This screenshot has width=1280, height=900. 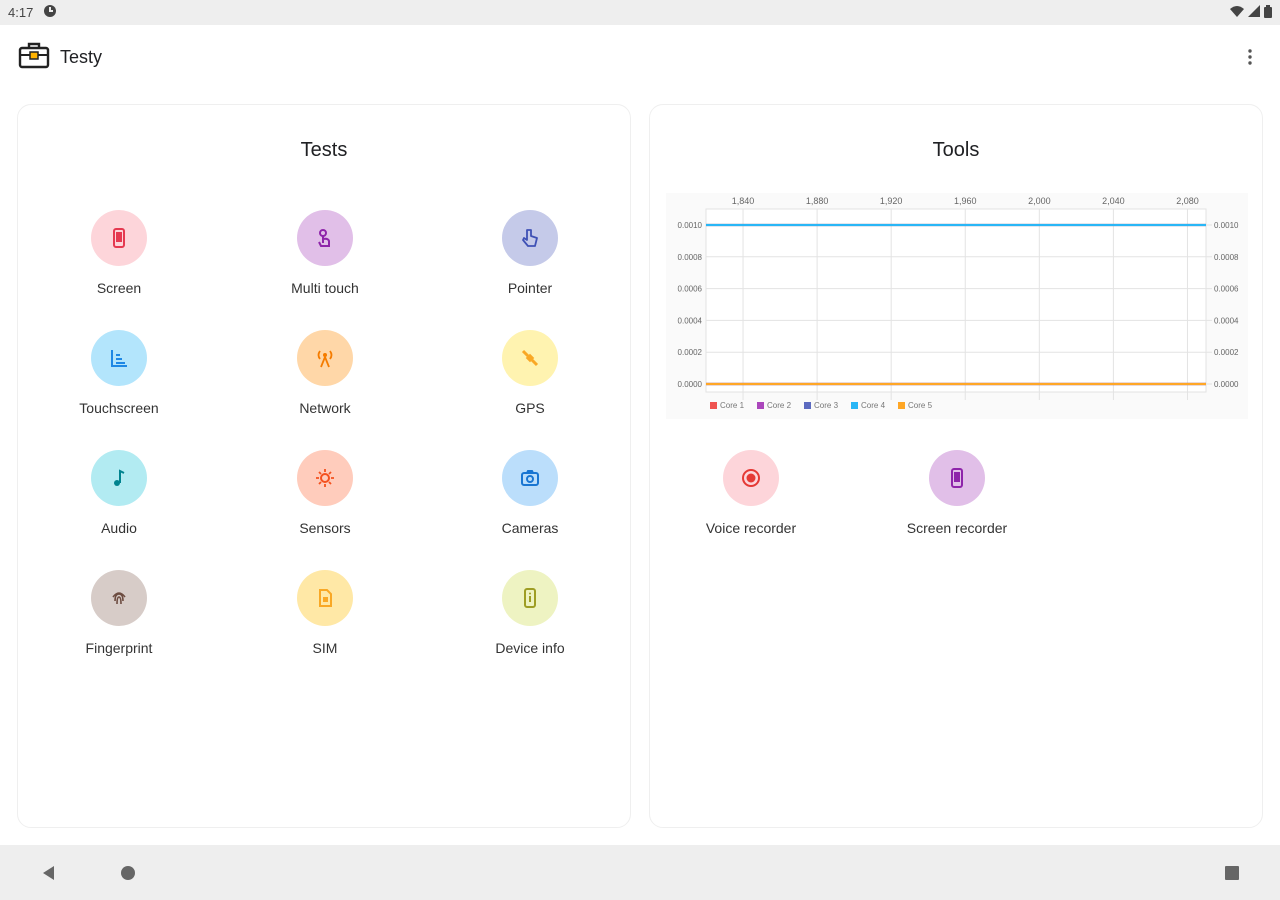 What do you see at coordinates (1226, 352) in the screenshot?
I see `y-tick-label-right: 0.0002` at bounding box center [1226, 352].